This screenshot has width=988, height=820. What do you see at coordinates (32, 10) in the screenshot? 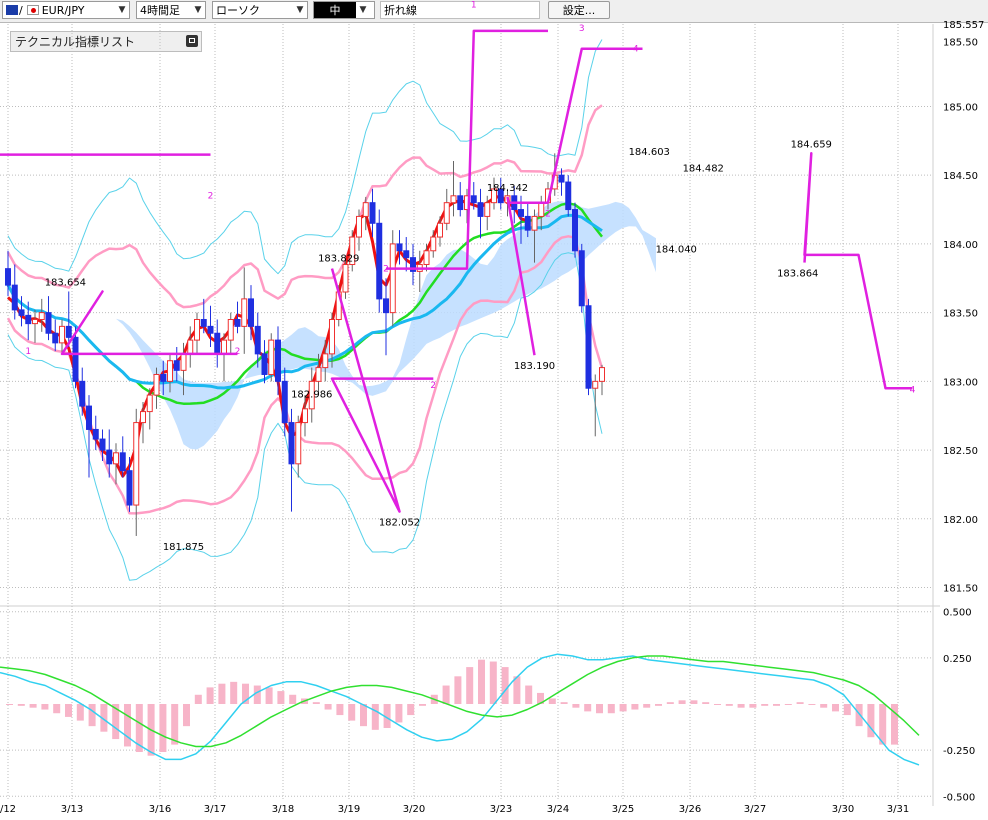
I see `jp-flag-icon` at bounding box center [32, 10].